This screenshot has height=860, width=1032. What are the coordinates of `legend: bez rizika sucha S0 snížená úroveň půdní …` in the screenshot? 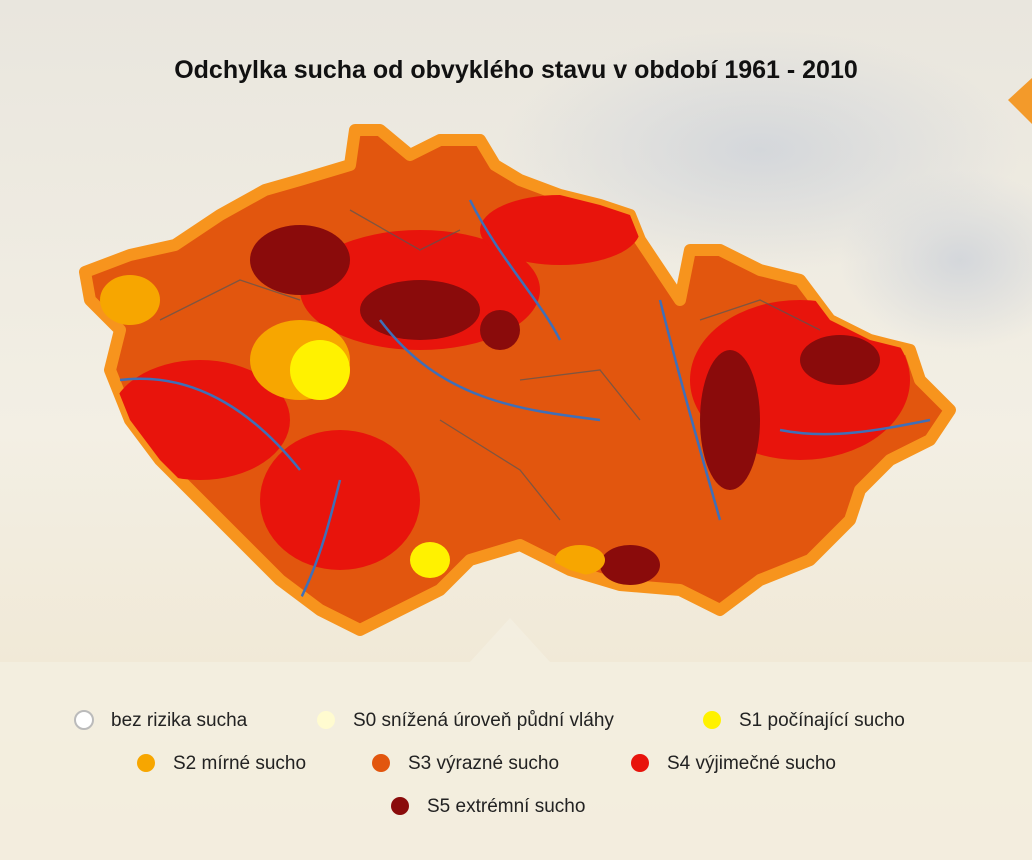 It's located at (489, 763).